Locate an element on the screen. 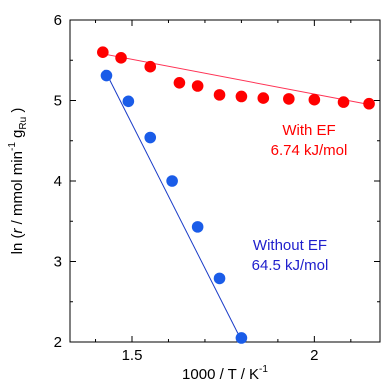  with-ef-annotation-line2: 6.74 kJ/mol is located at coordinates (309, 150).